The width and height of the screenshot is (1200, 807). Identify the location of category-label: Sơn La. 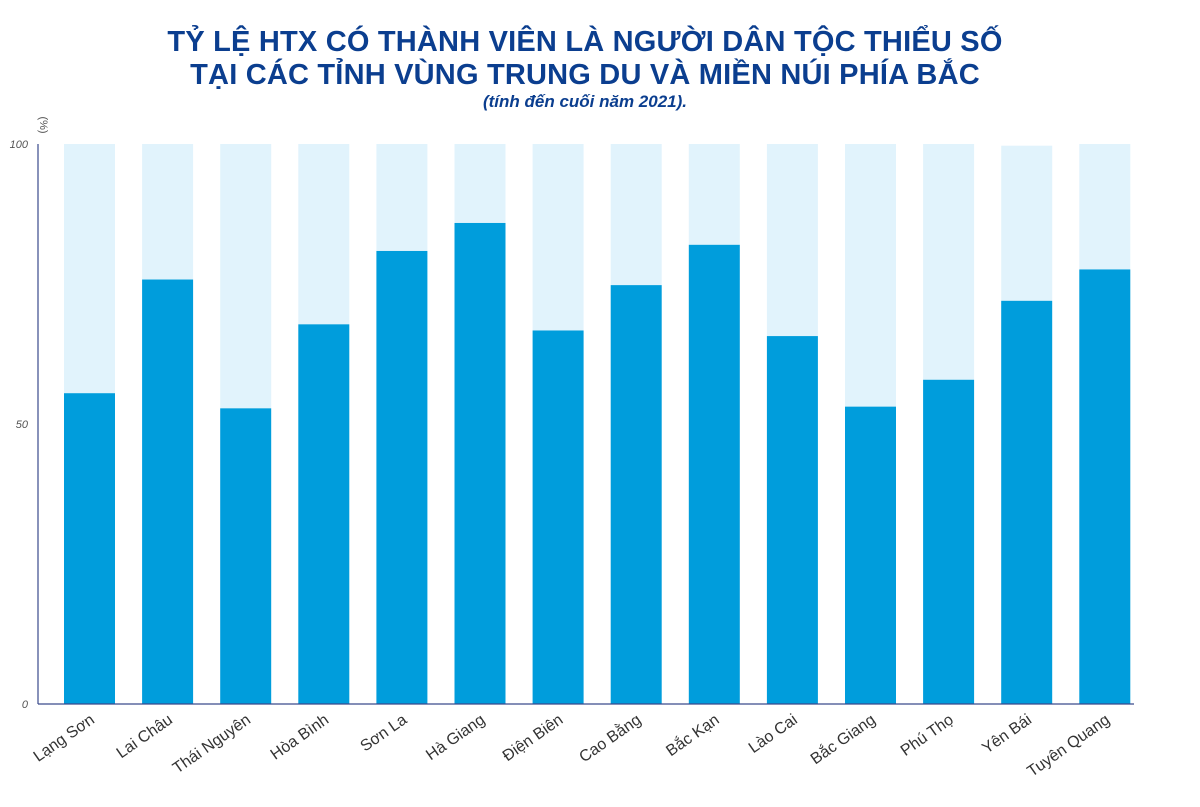
(384, 733).